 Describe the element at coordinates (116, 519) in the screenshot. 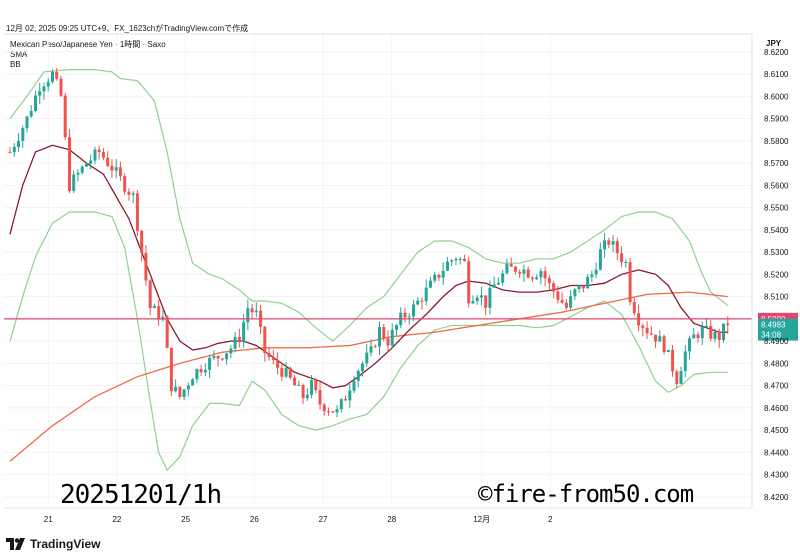

I see `x-tick-label: 22` at that location.